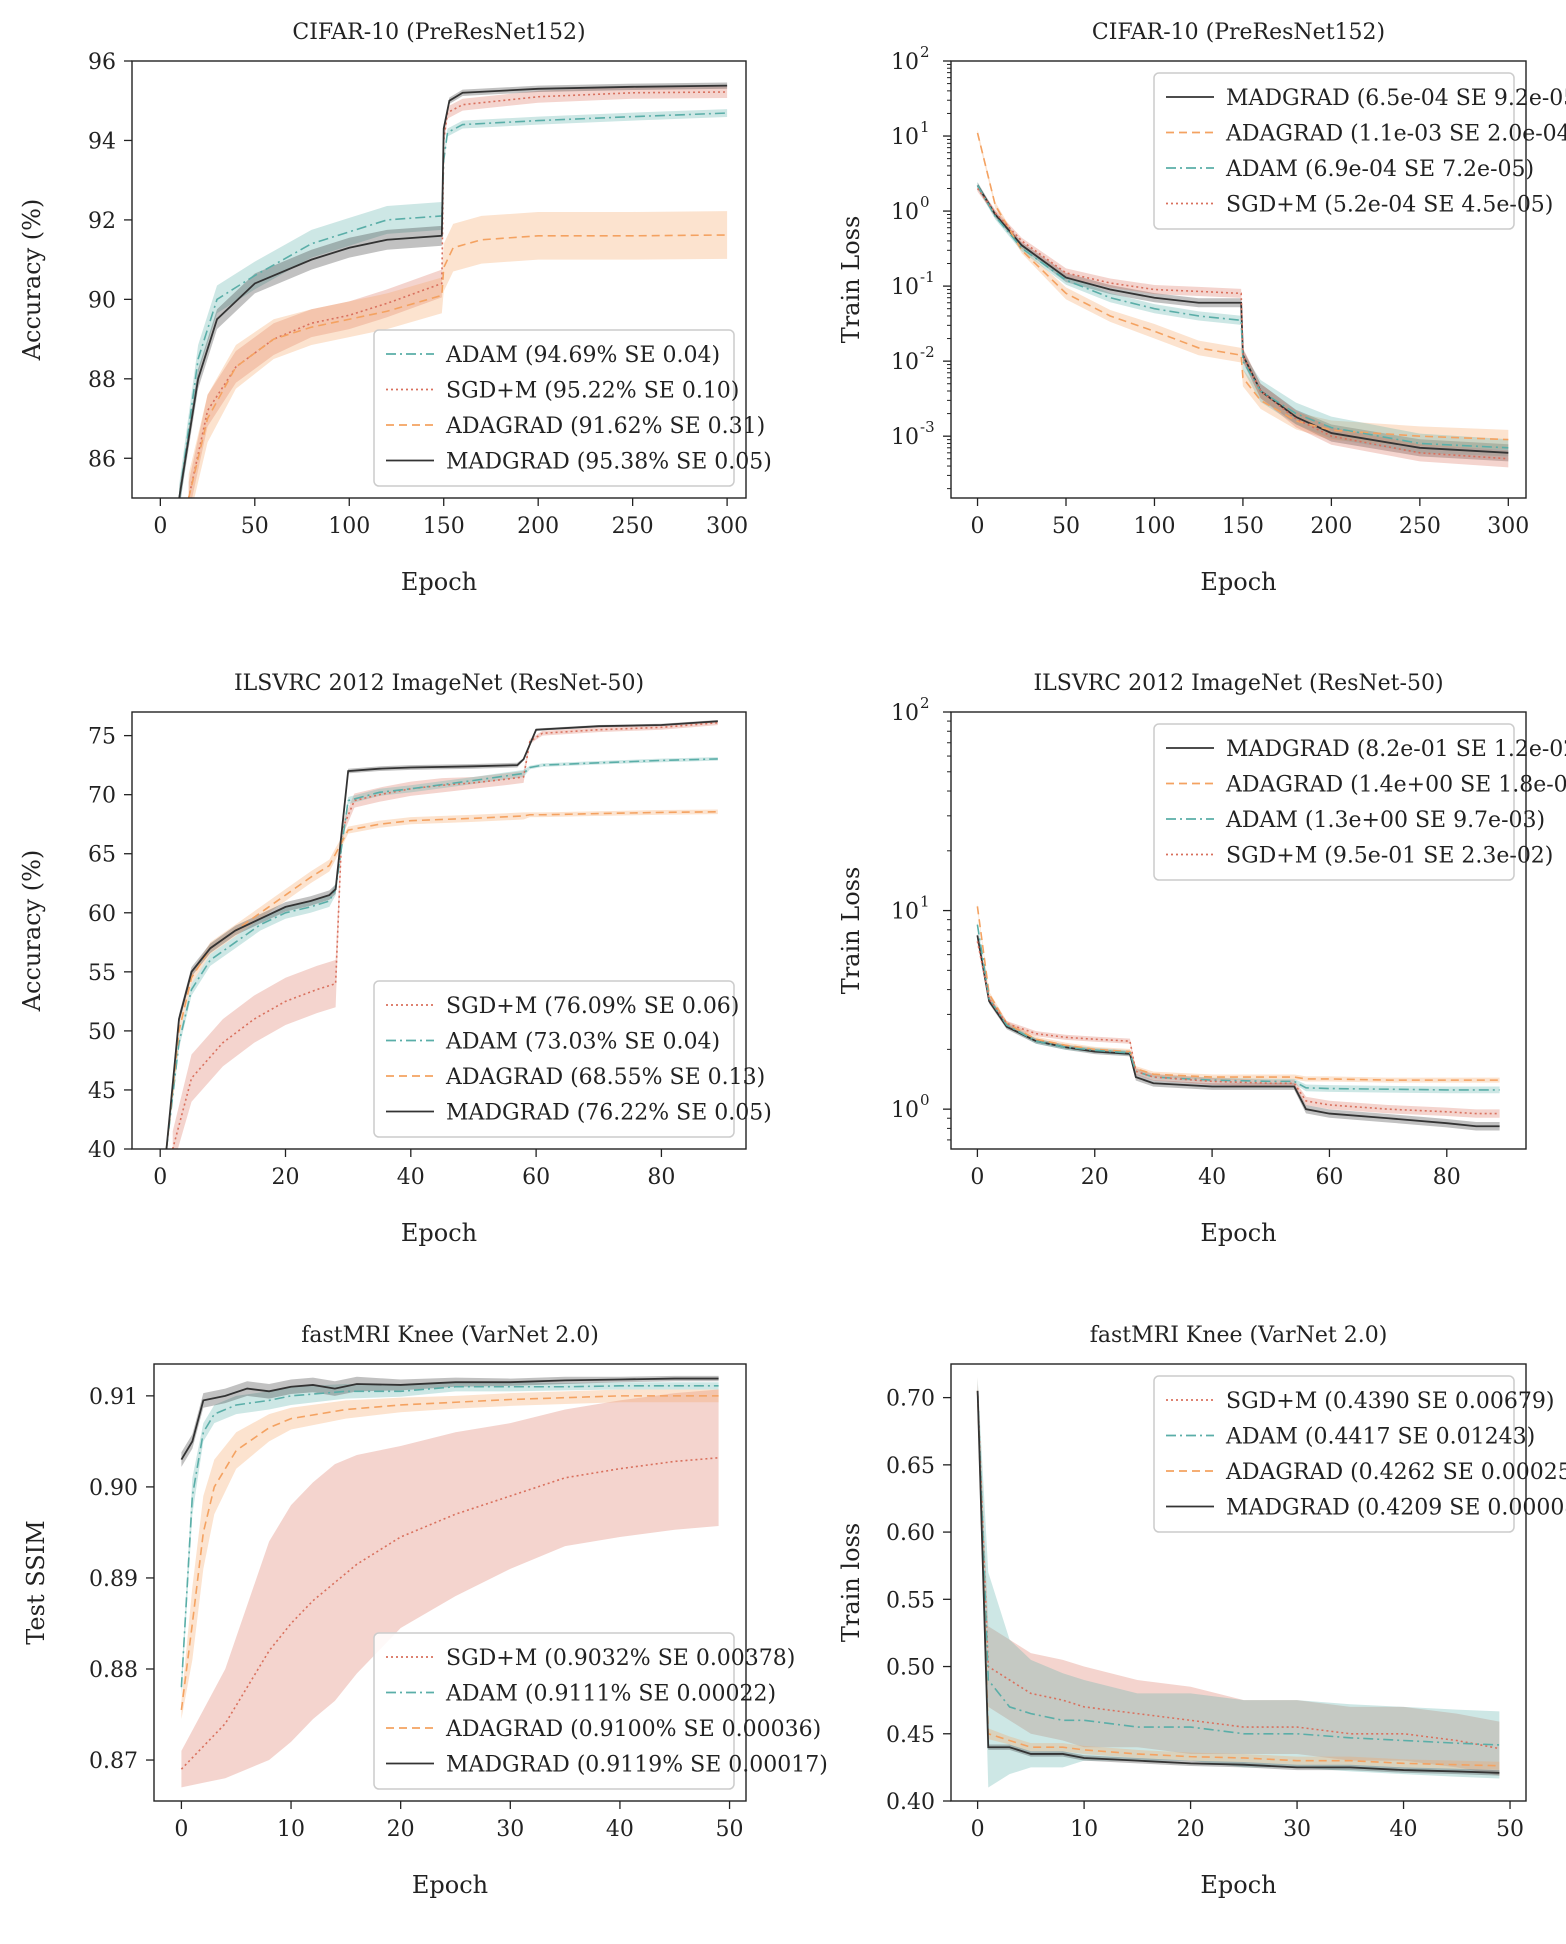 The image size is (1566, 1944). I want to click on x-tick-label: 80, so click(661, 1177).